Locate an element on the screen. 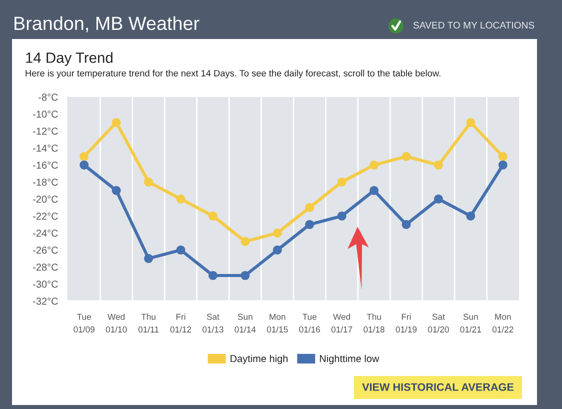 Image resolution: width=562 pixels, height=409 pixels. y-tick-label: -32°C is located at coordinates (45, 301).